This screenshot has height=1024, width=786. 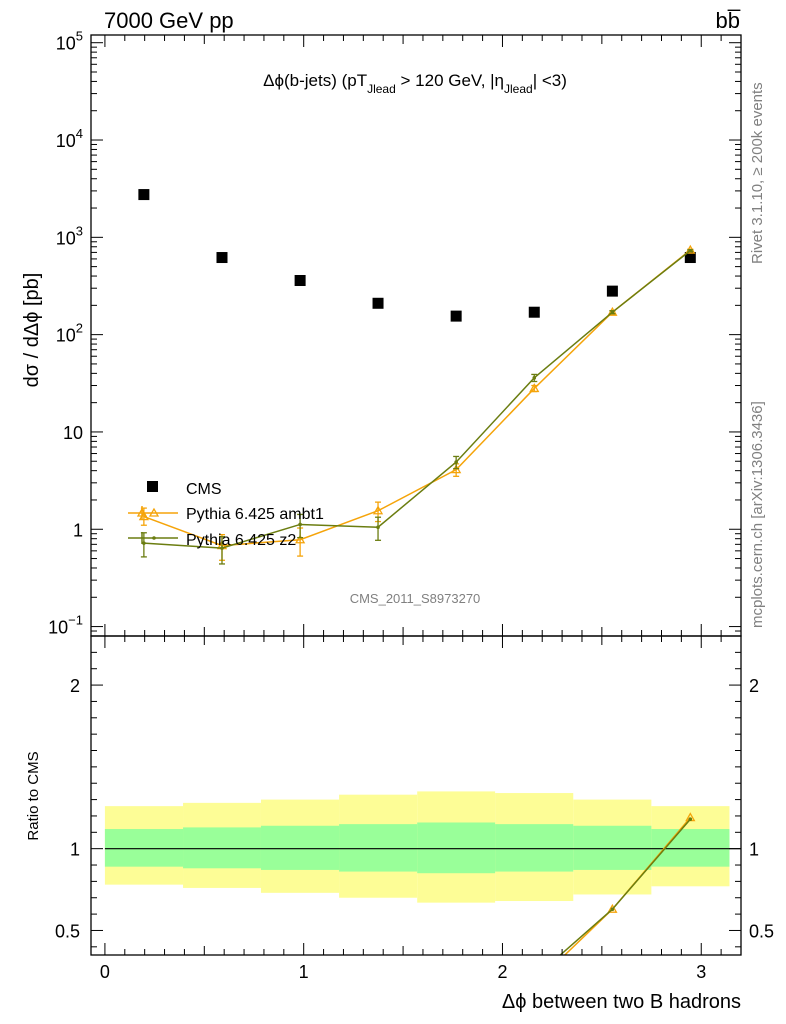 What do you see at coordinates (169, 20) in the screenshot?
I see `energy-label: 7000 GeV pp` at bounding box center [169, 20].